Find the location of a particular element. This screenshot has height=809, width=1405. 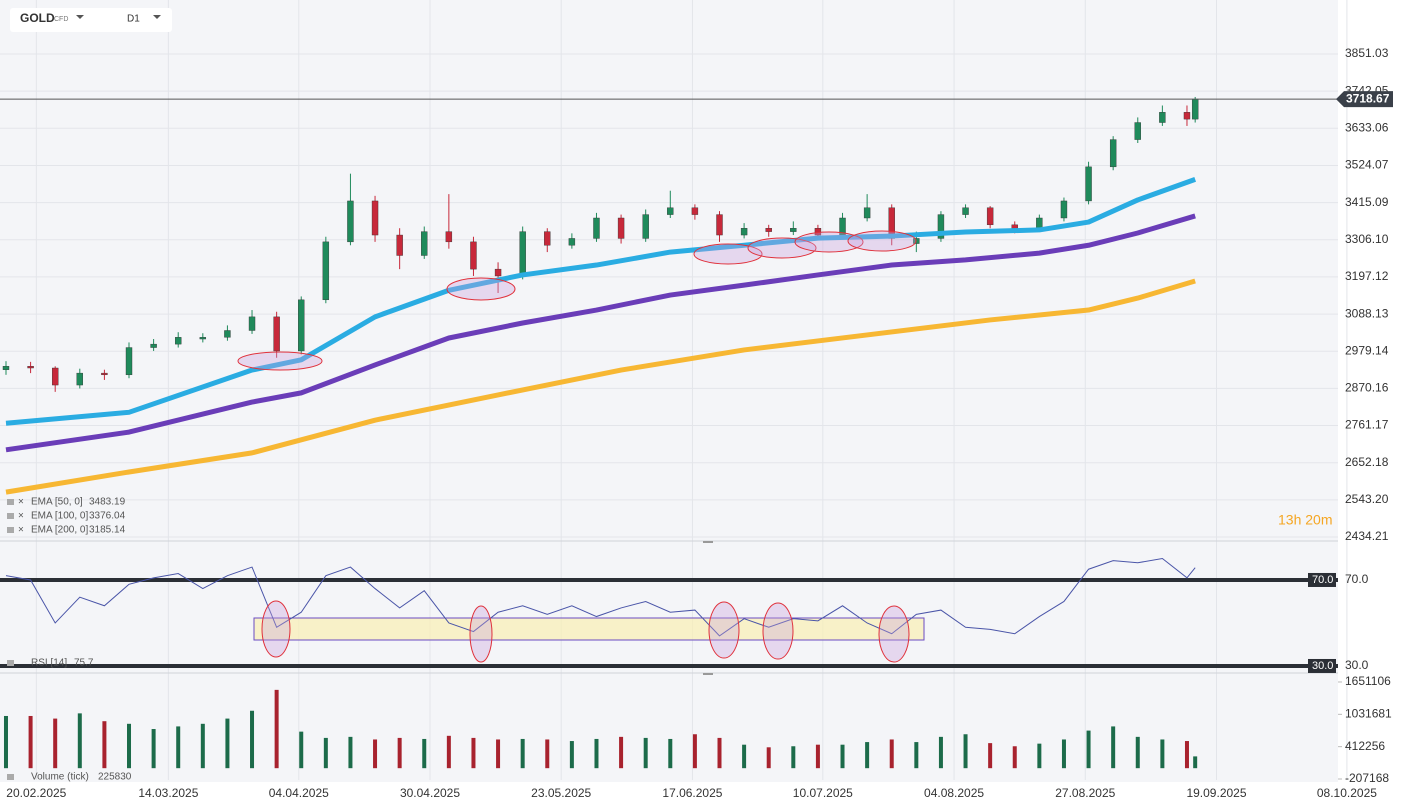

symbol-box-bg is located at coordinates (91, 20).